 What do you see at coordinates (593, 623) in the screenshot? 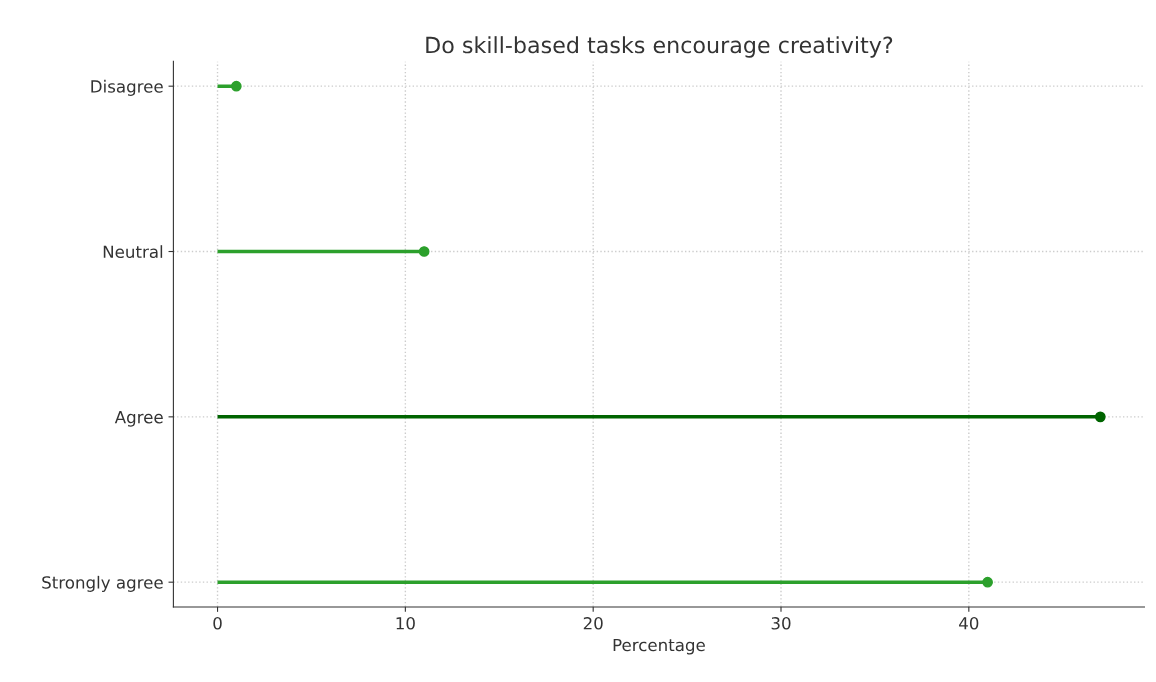
I see `x-tick-label: 20` at bounding box center [593, 623].